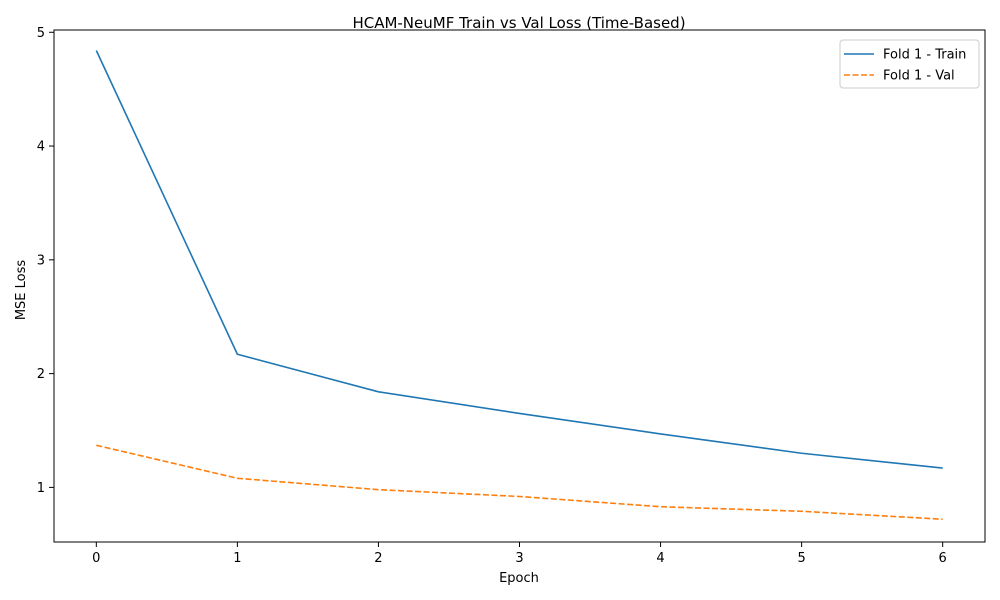 The image size is (1000, 600). What do you see at coordinates (41, 33) in the screenshot?
I see `y-tick-label: 5` at bounding box center [41, 33].